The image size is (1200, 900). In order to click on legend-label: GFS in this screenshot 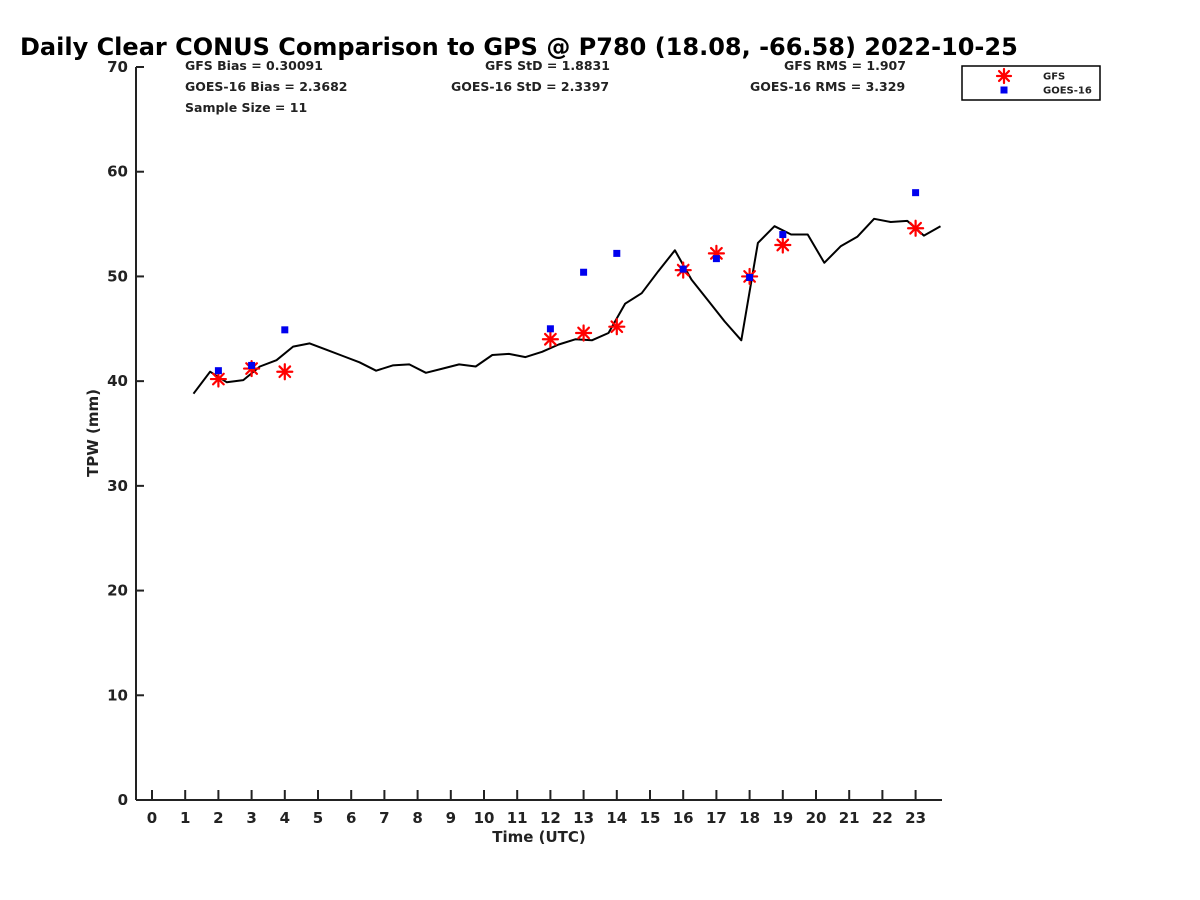, I will do `click(1054, 77)`.